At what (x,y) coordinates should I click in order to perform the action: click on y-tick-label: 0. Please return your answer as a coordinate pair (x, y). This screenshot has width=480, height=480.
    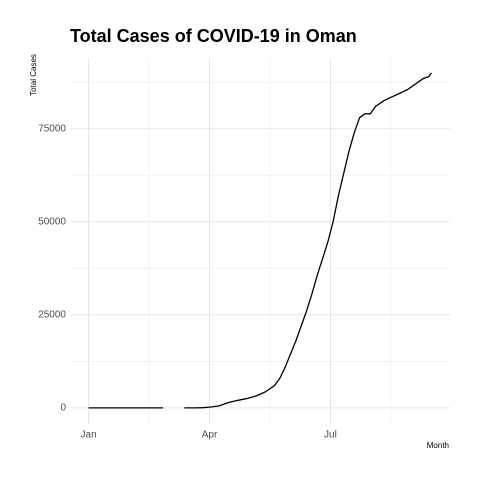
    Looking at the image, I should click on (63, 408).